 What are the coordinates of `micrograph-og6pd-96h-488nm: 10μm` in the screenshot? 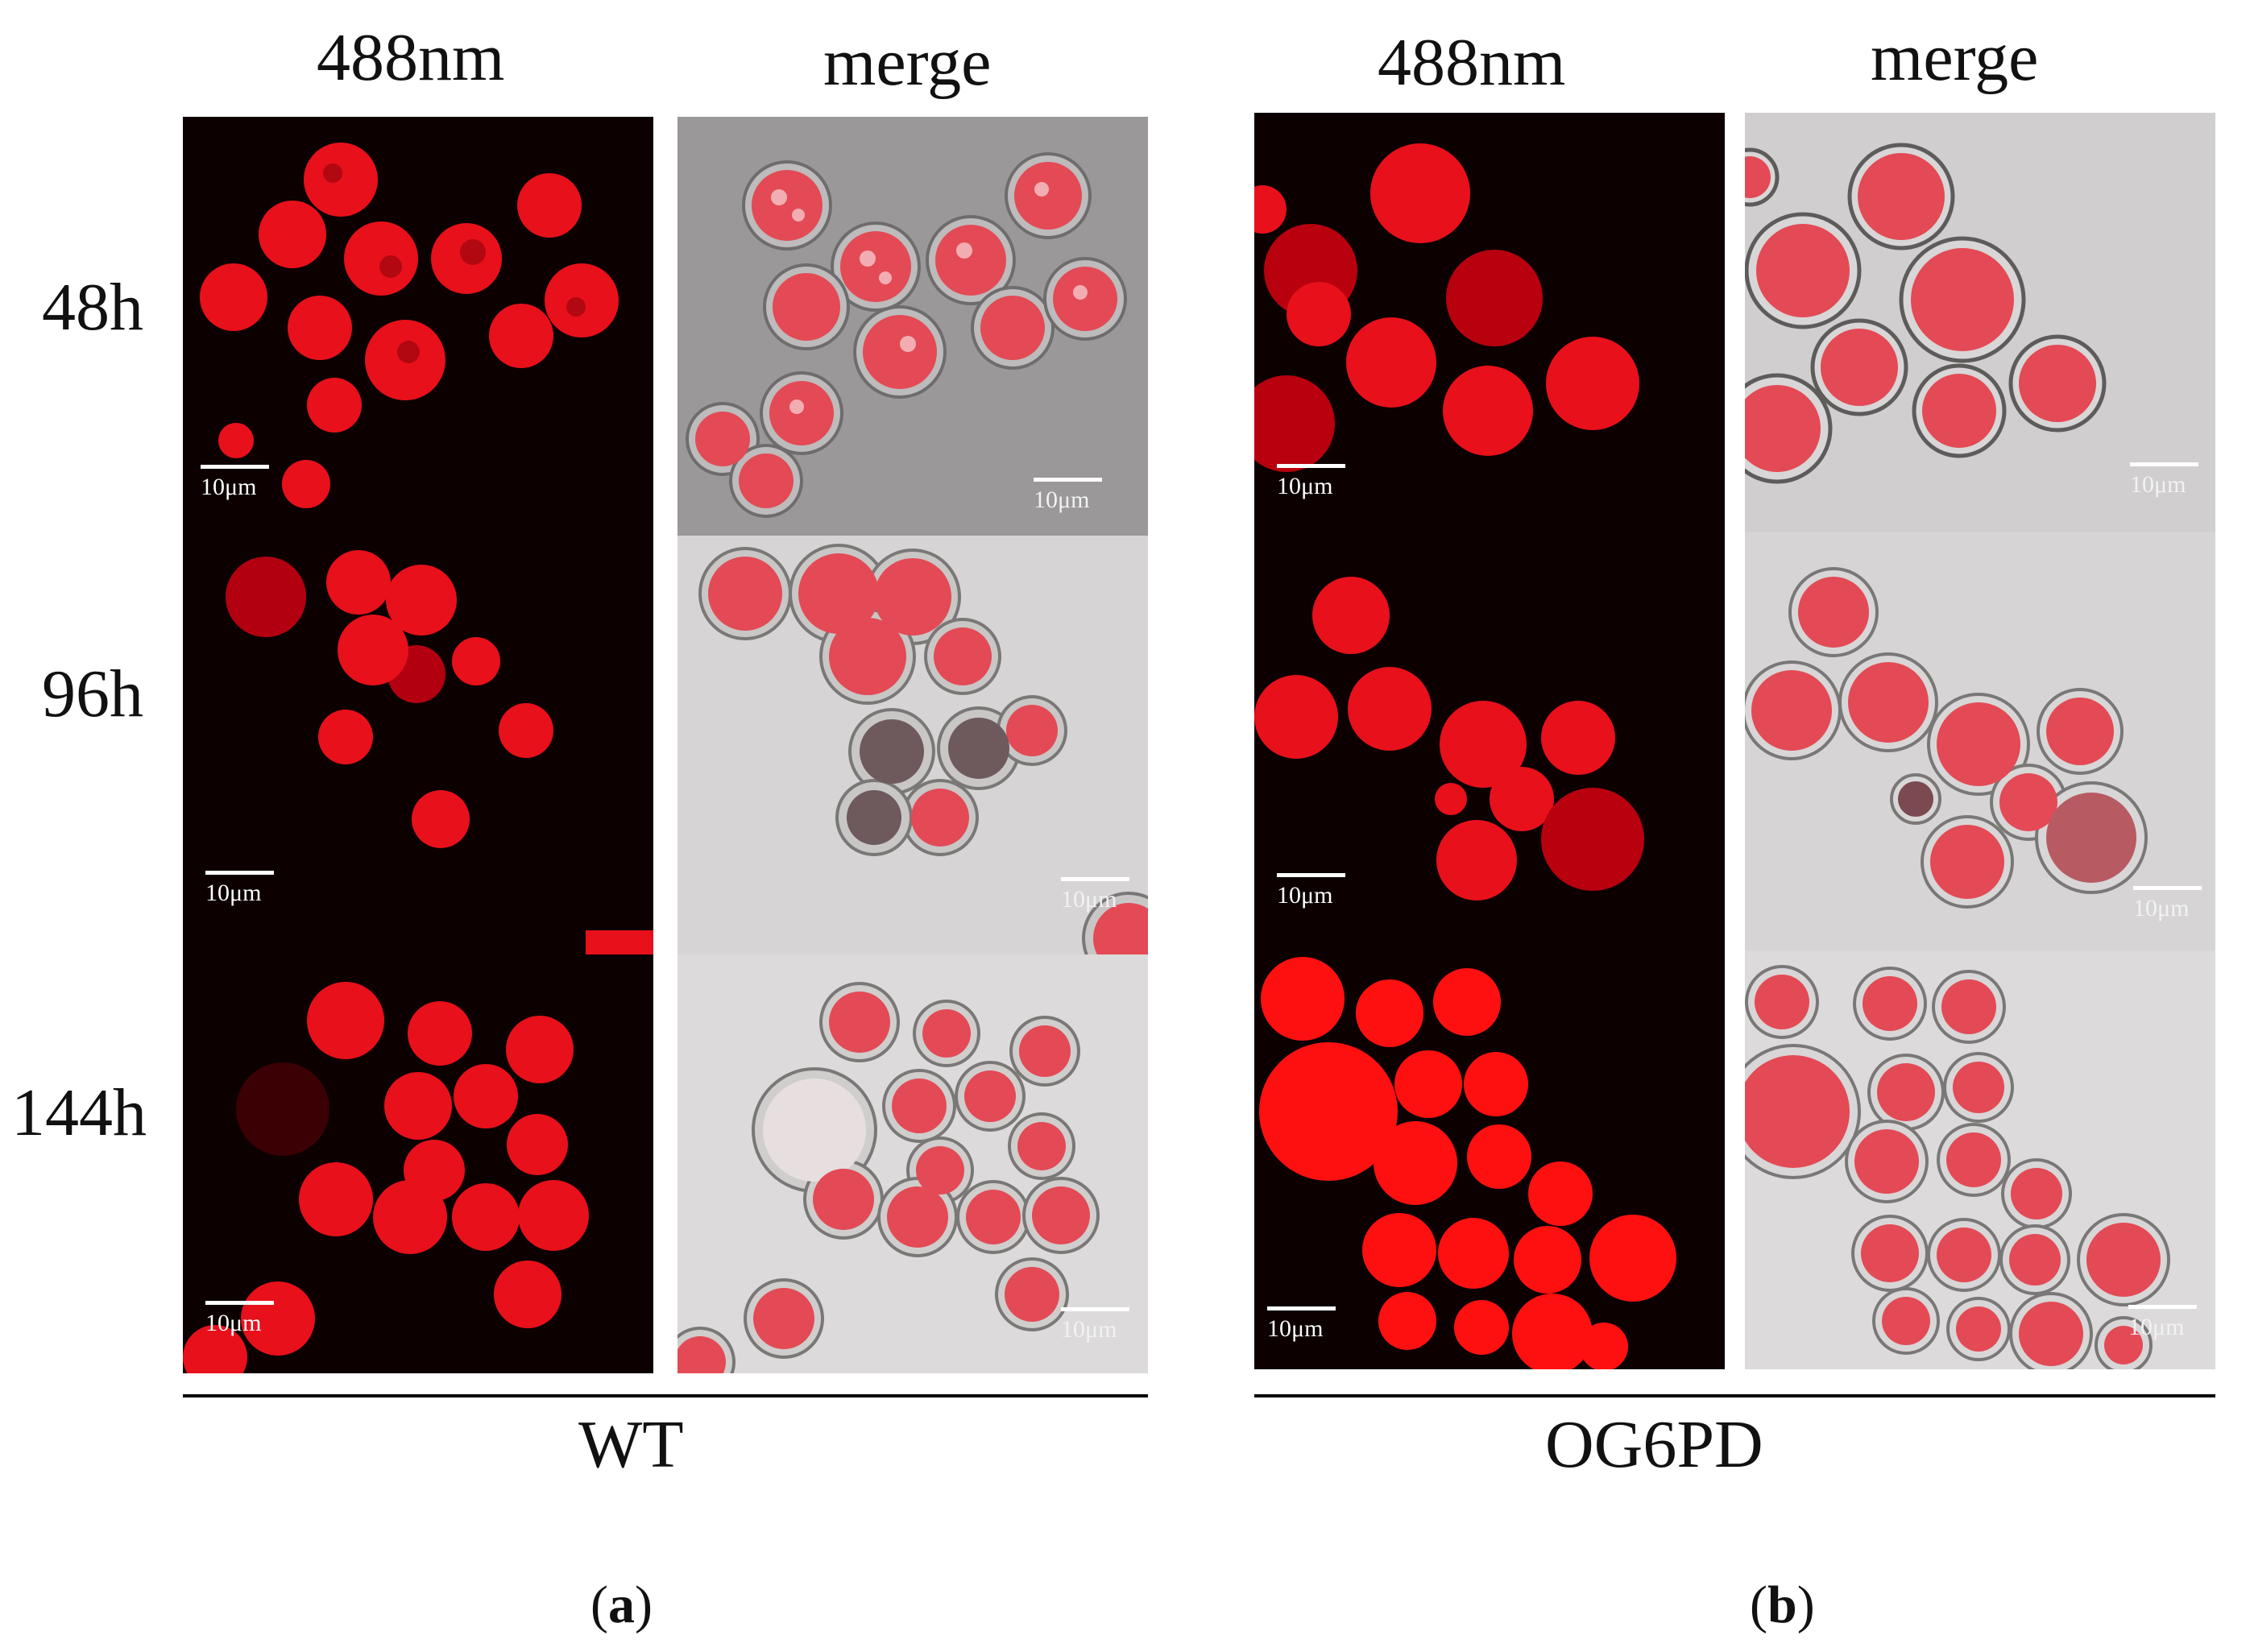 It's located at (1489, 741).